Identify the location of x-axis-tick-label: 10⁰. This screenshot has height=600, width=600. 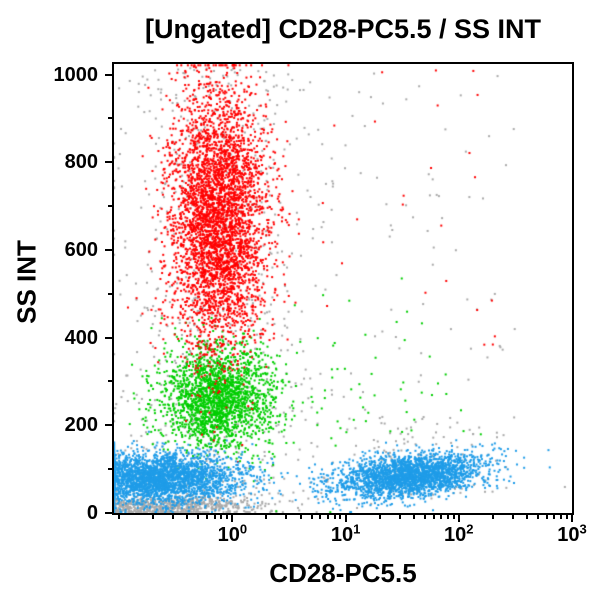
(232, 533).